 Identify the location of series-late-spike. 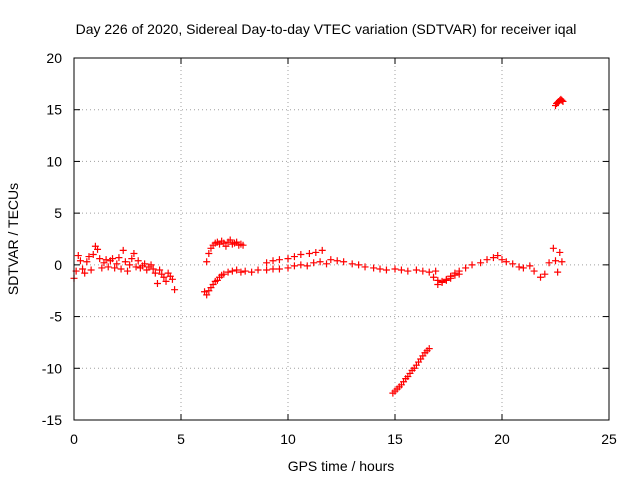
(559, 102).